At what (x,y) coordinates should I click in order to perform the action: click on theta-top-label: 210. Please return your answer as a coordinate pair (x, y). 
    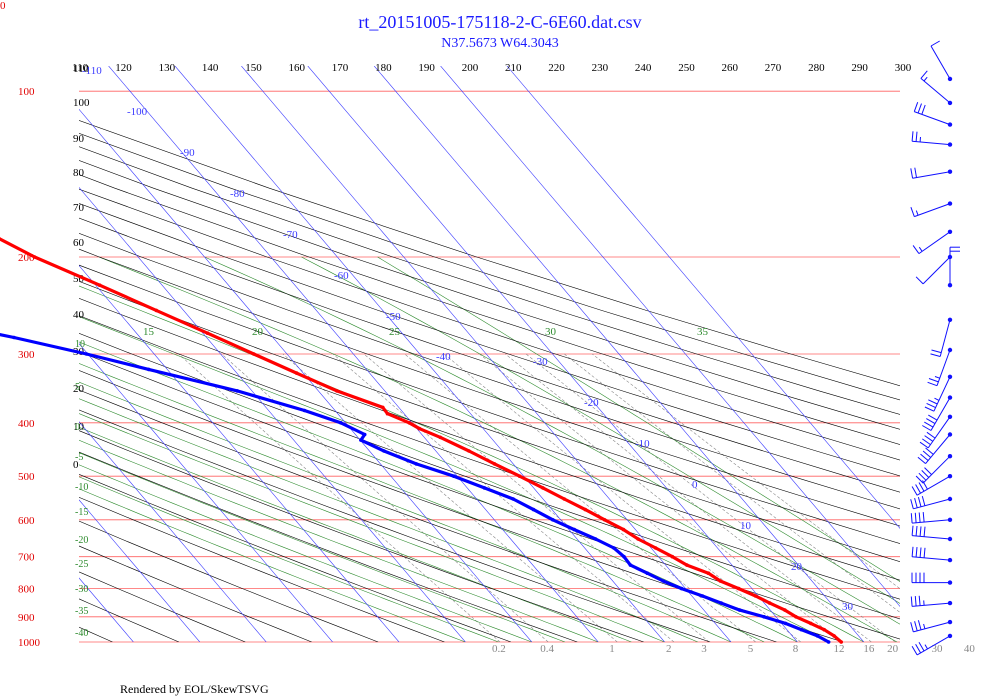
    Looking at the image, I should click on (513, 68).